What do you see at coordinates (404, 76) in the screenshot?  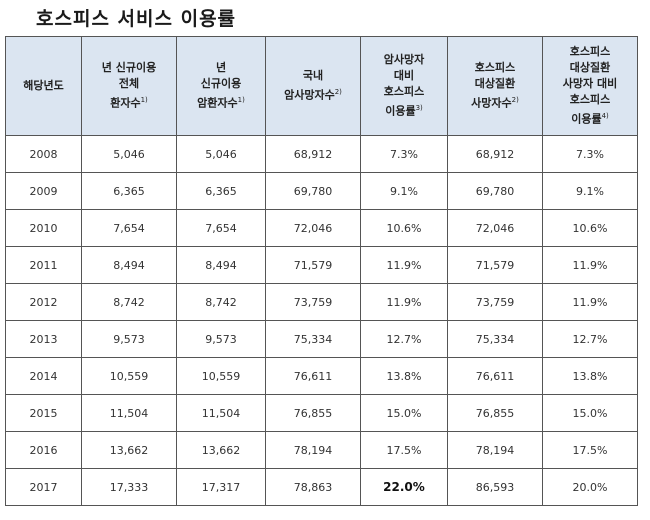 I see `column-header-line: 대비` at bounding box center [404, 76].